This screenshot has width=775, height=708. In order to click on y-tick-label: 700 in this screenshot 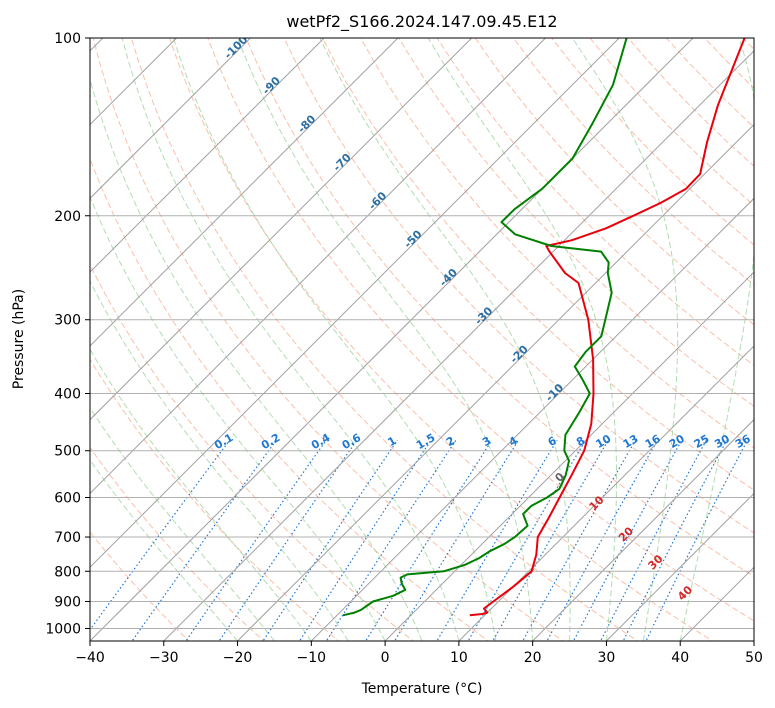, I will do `click(67, 538)`.